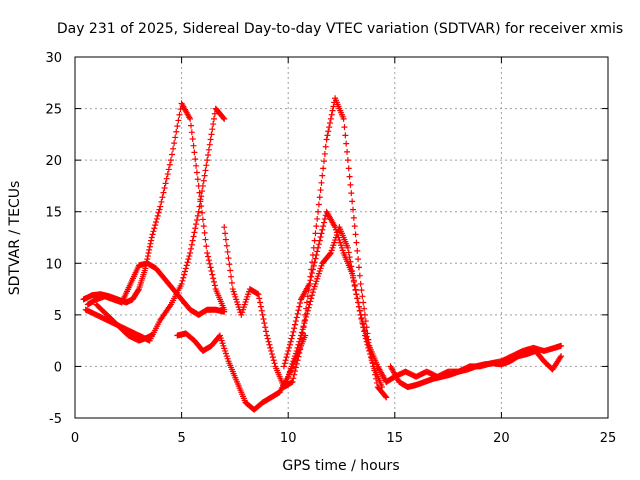 This screenshot has height=480, width=640. I want to click on x-axis-label: GPS time / hours, so click(340, 466).